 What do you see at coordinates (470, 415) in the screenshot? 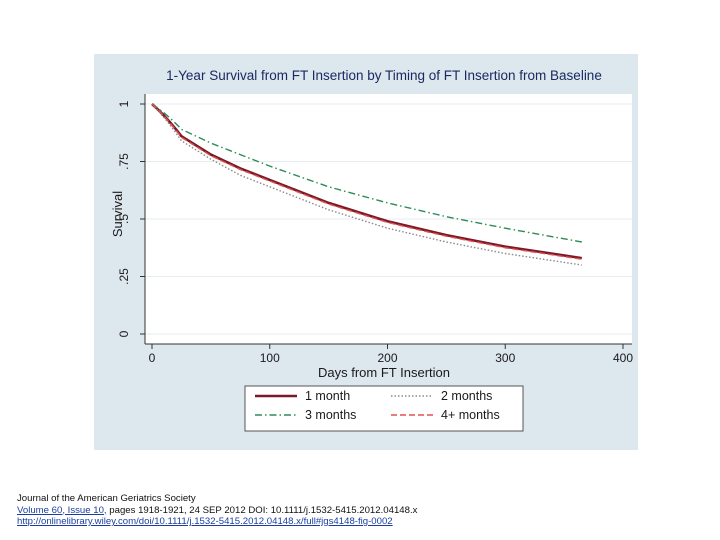
I see `legend-label: 4+ months` at bounding box center [470, 415].